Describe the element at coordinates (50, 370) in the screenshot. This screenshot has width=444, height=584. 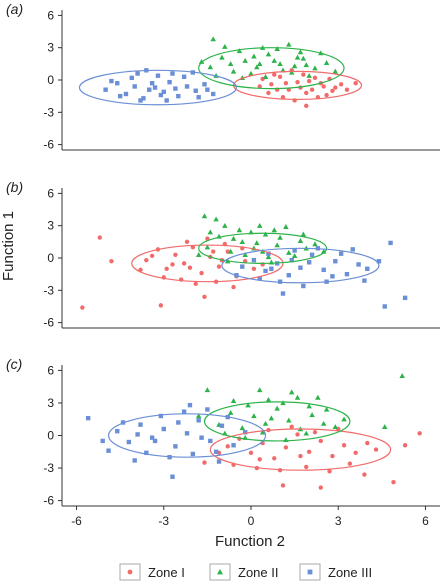
I see `y-tick-label: 6` at that location.